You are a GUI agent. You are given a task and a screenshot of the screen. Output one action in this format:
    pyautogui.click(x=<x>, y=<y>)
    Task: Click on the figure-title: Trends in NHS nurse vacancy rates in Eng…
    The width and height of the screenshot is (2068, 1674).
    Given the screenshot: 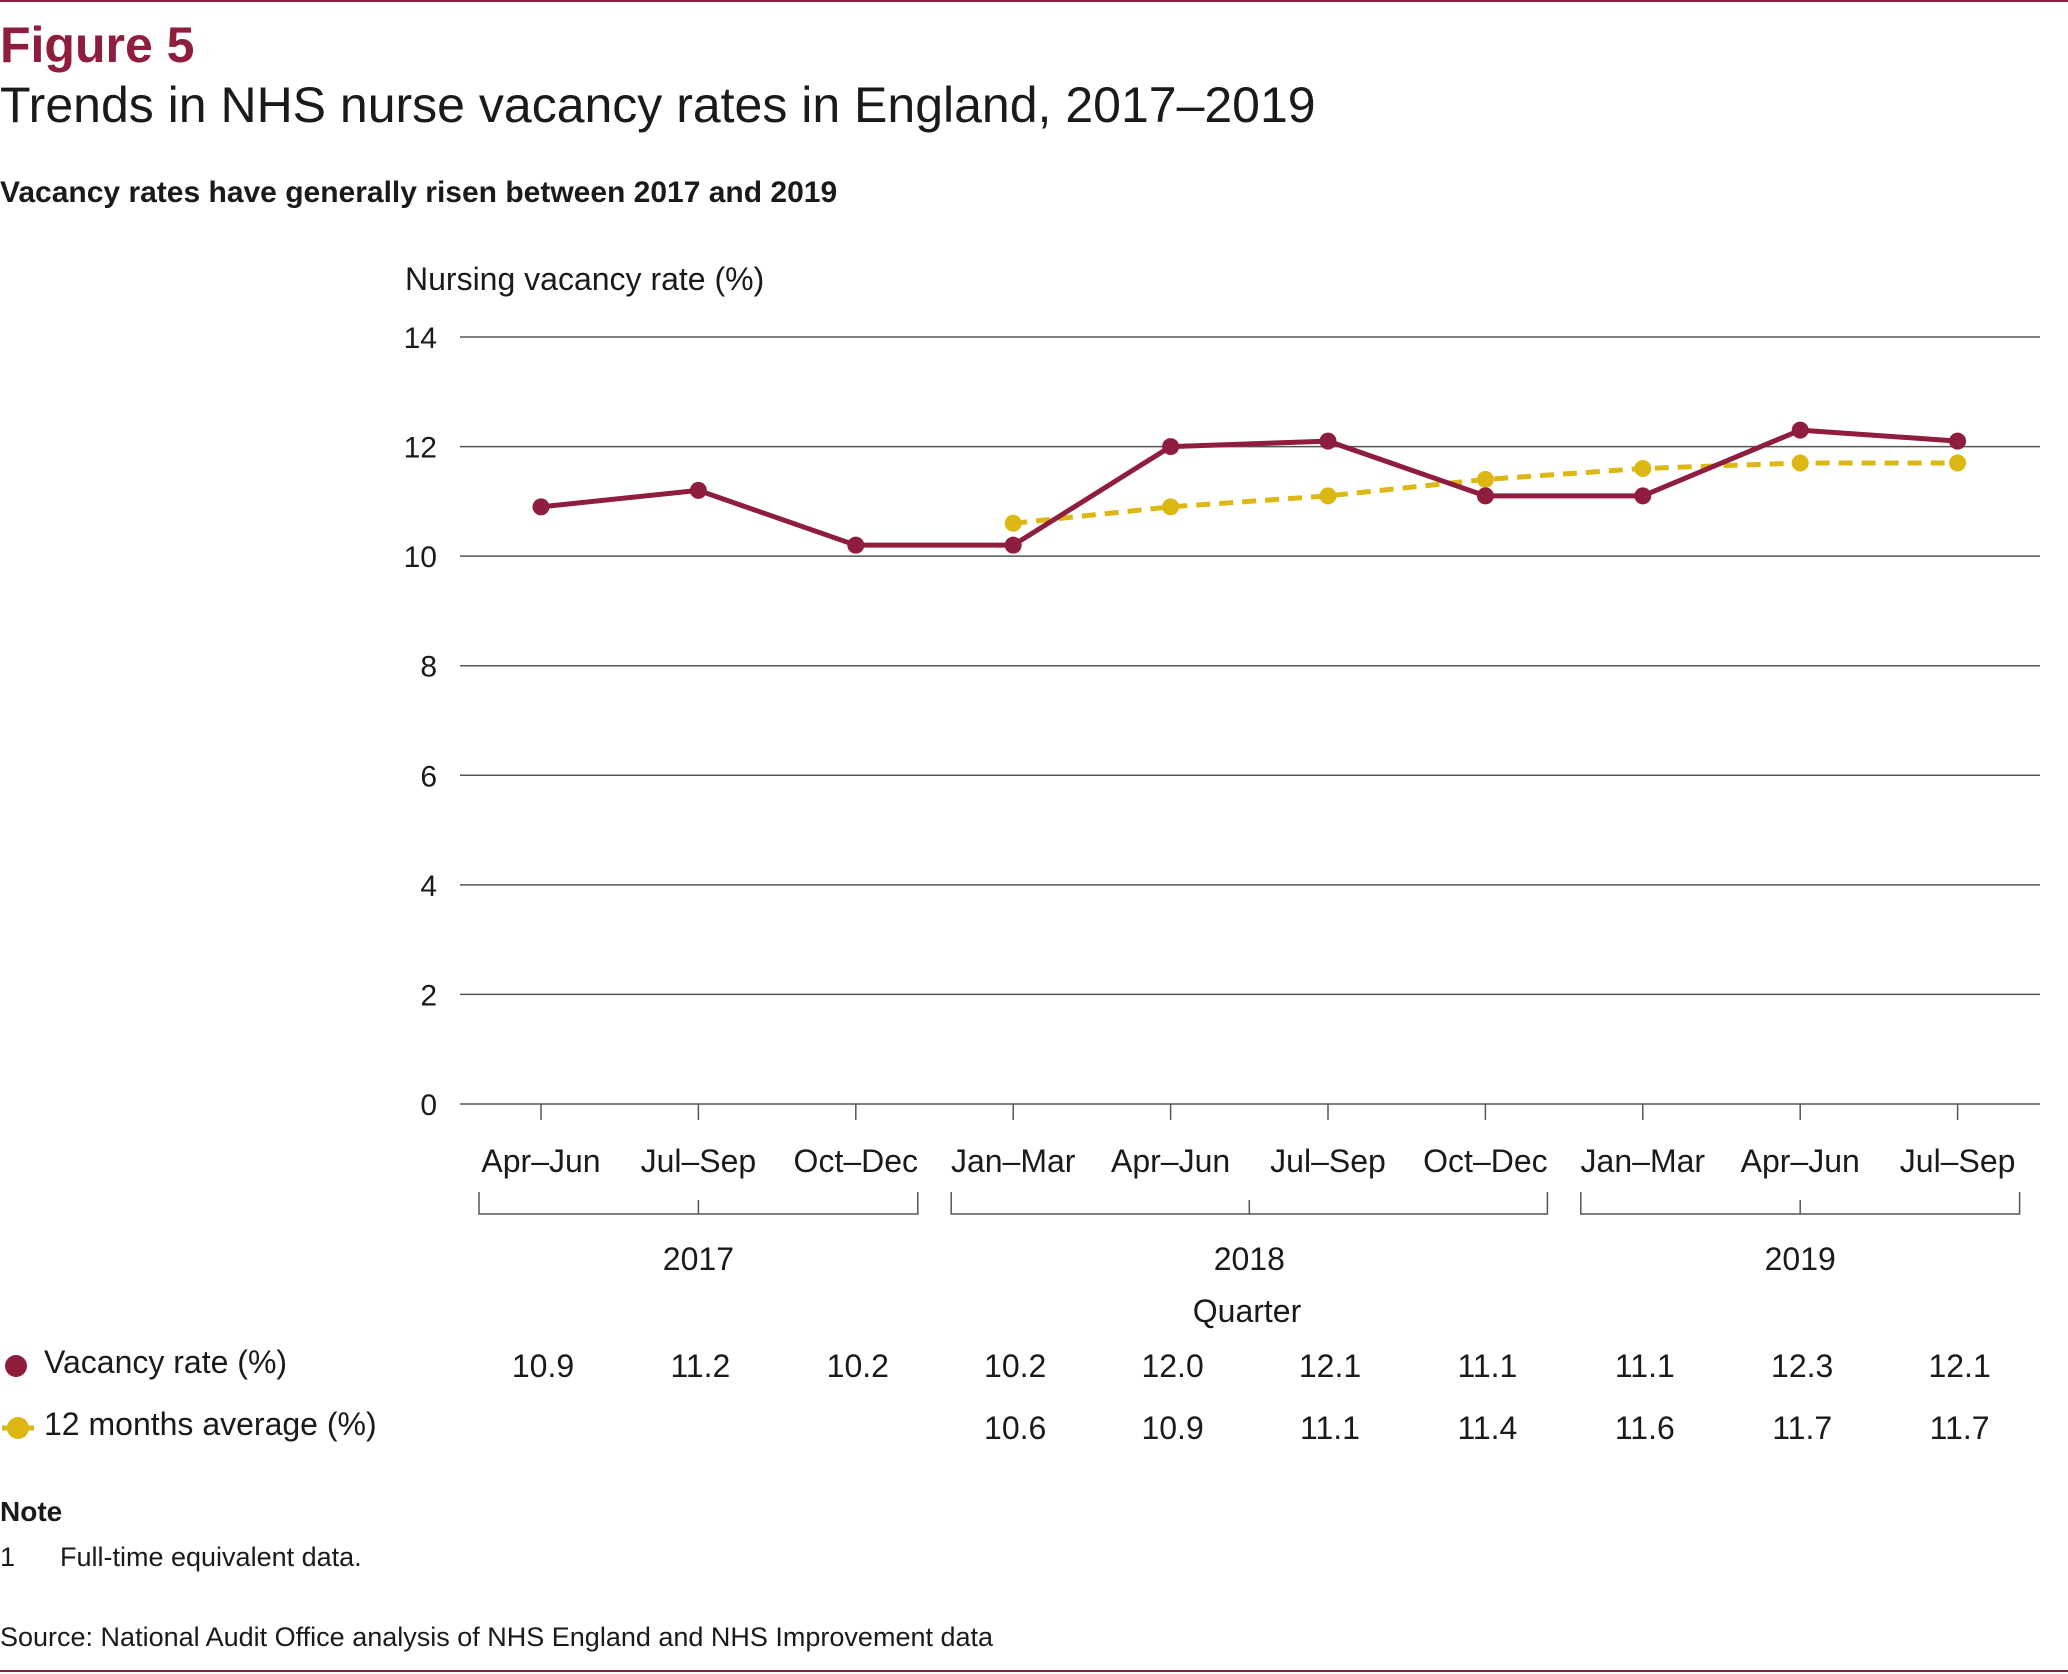 What is the action you would take?
    pyautogui.click(x=658, y=105)
    